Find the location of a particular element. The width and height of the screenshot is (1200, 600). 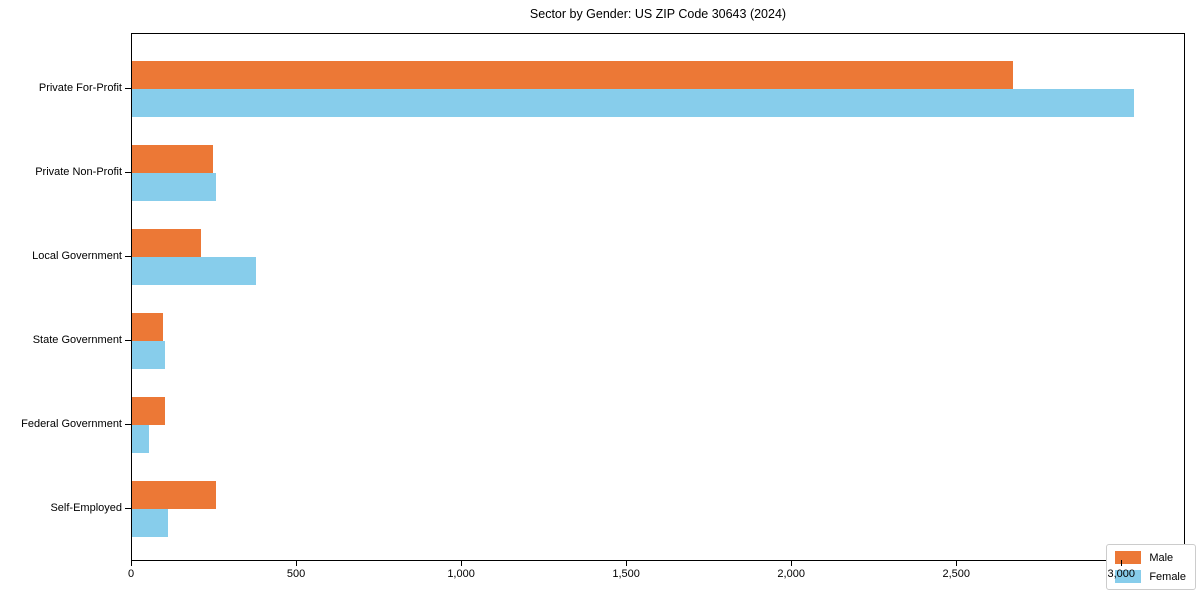

legend-item-female: Female is located at coordinates (1150, 576).